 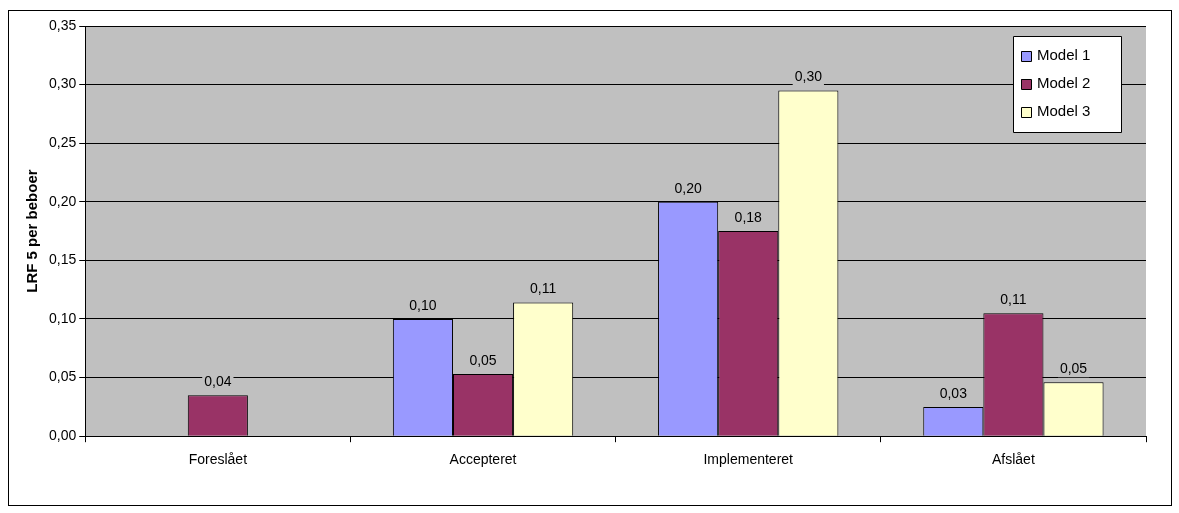 I want to click on y-tick-label: 0,05, so click(x=63, y=376).